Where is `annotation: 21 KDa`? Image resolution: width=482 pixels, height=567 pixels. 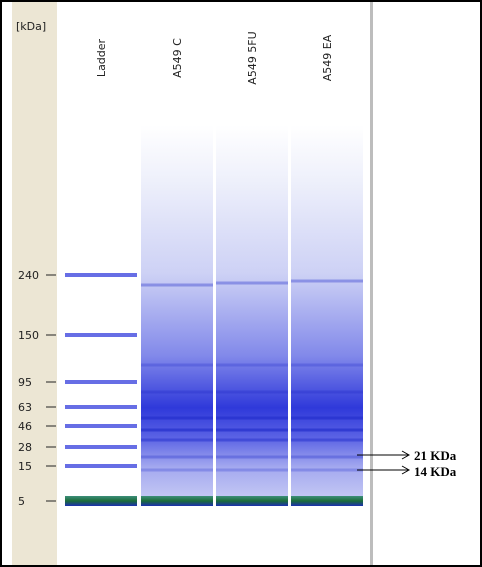
annotation: 21 KDa is located at coordinates (435, 455).